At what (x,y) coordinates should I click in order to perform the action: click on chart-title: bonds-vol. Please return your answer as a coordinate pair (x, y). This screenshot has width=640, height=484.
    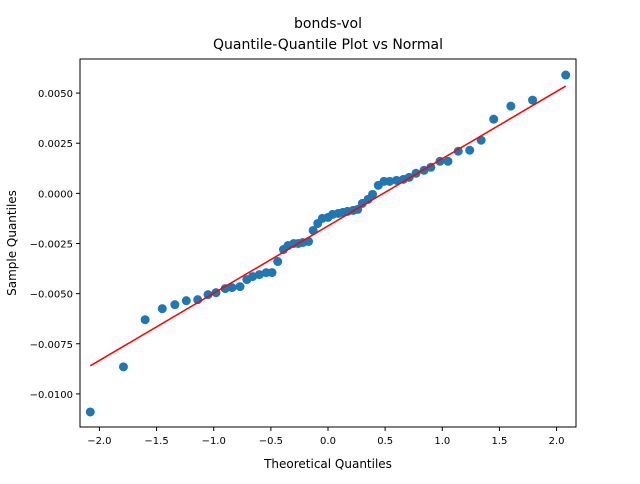
    Looking at the image, I should click on (328, 24).